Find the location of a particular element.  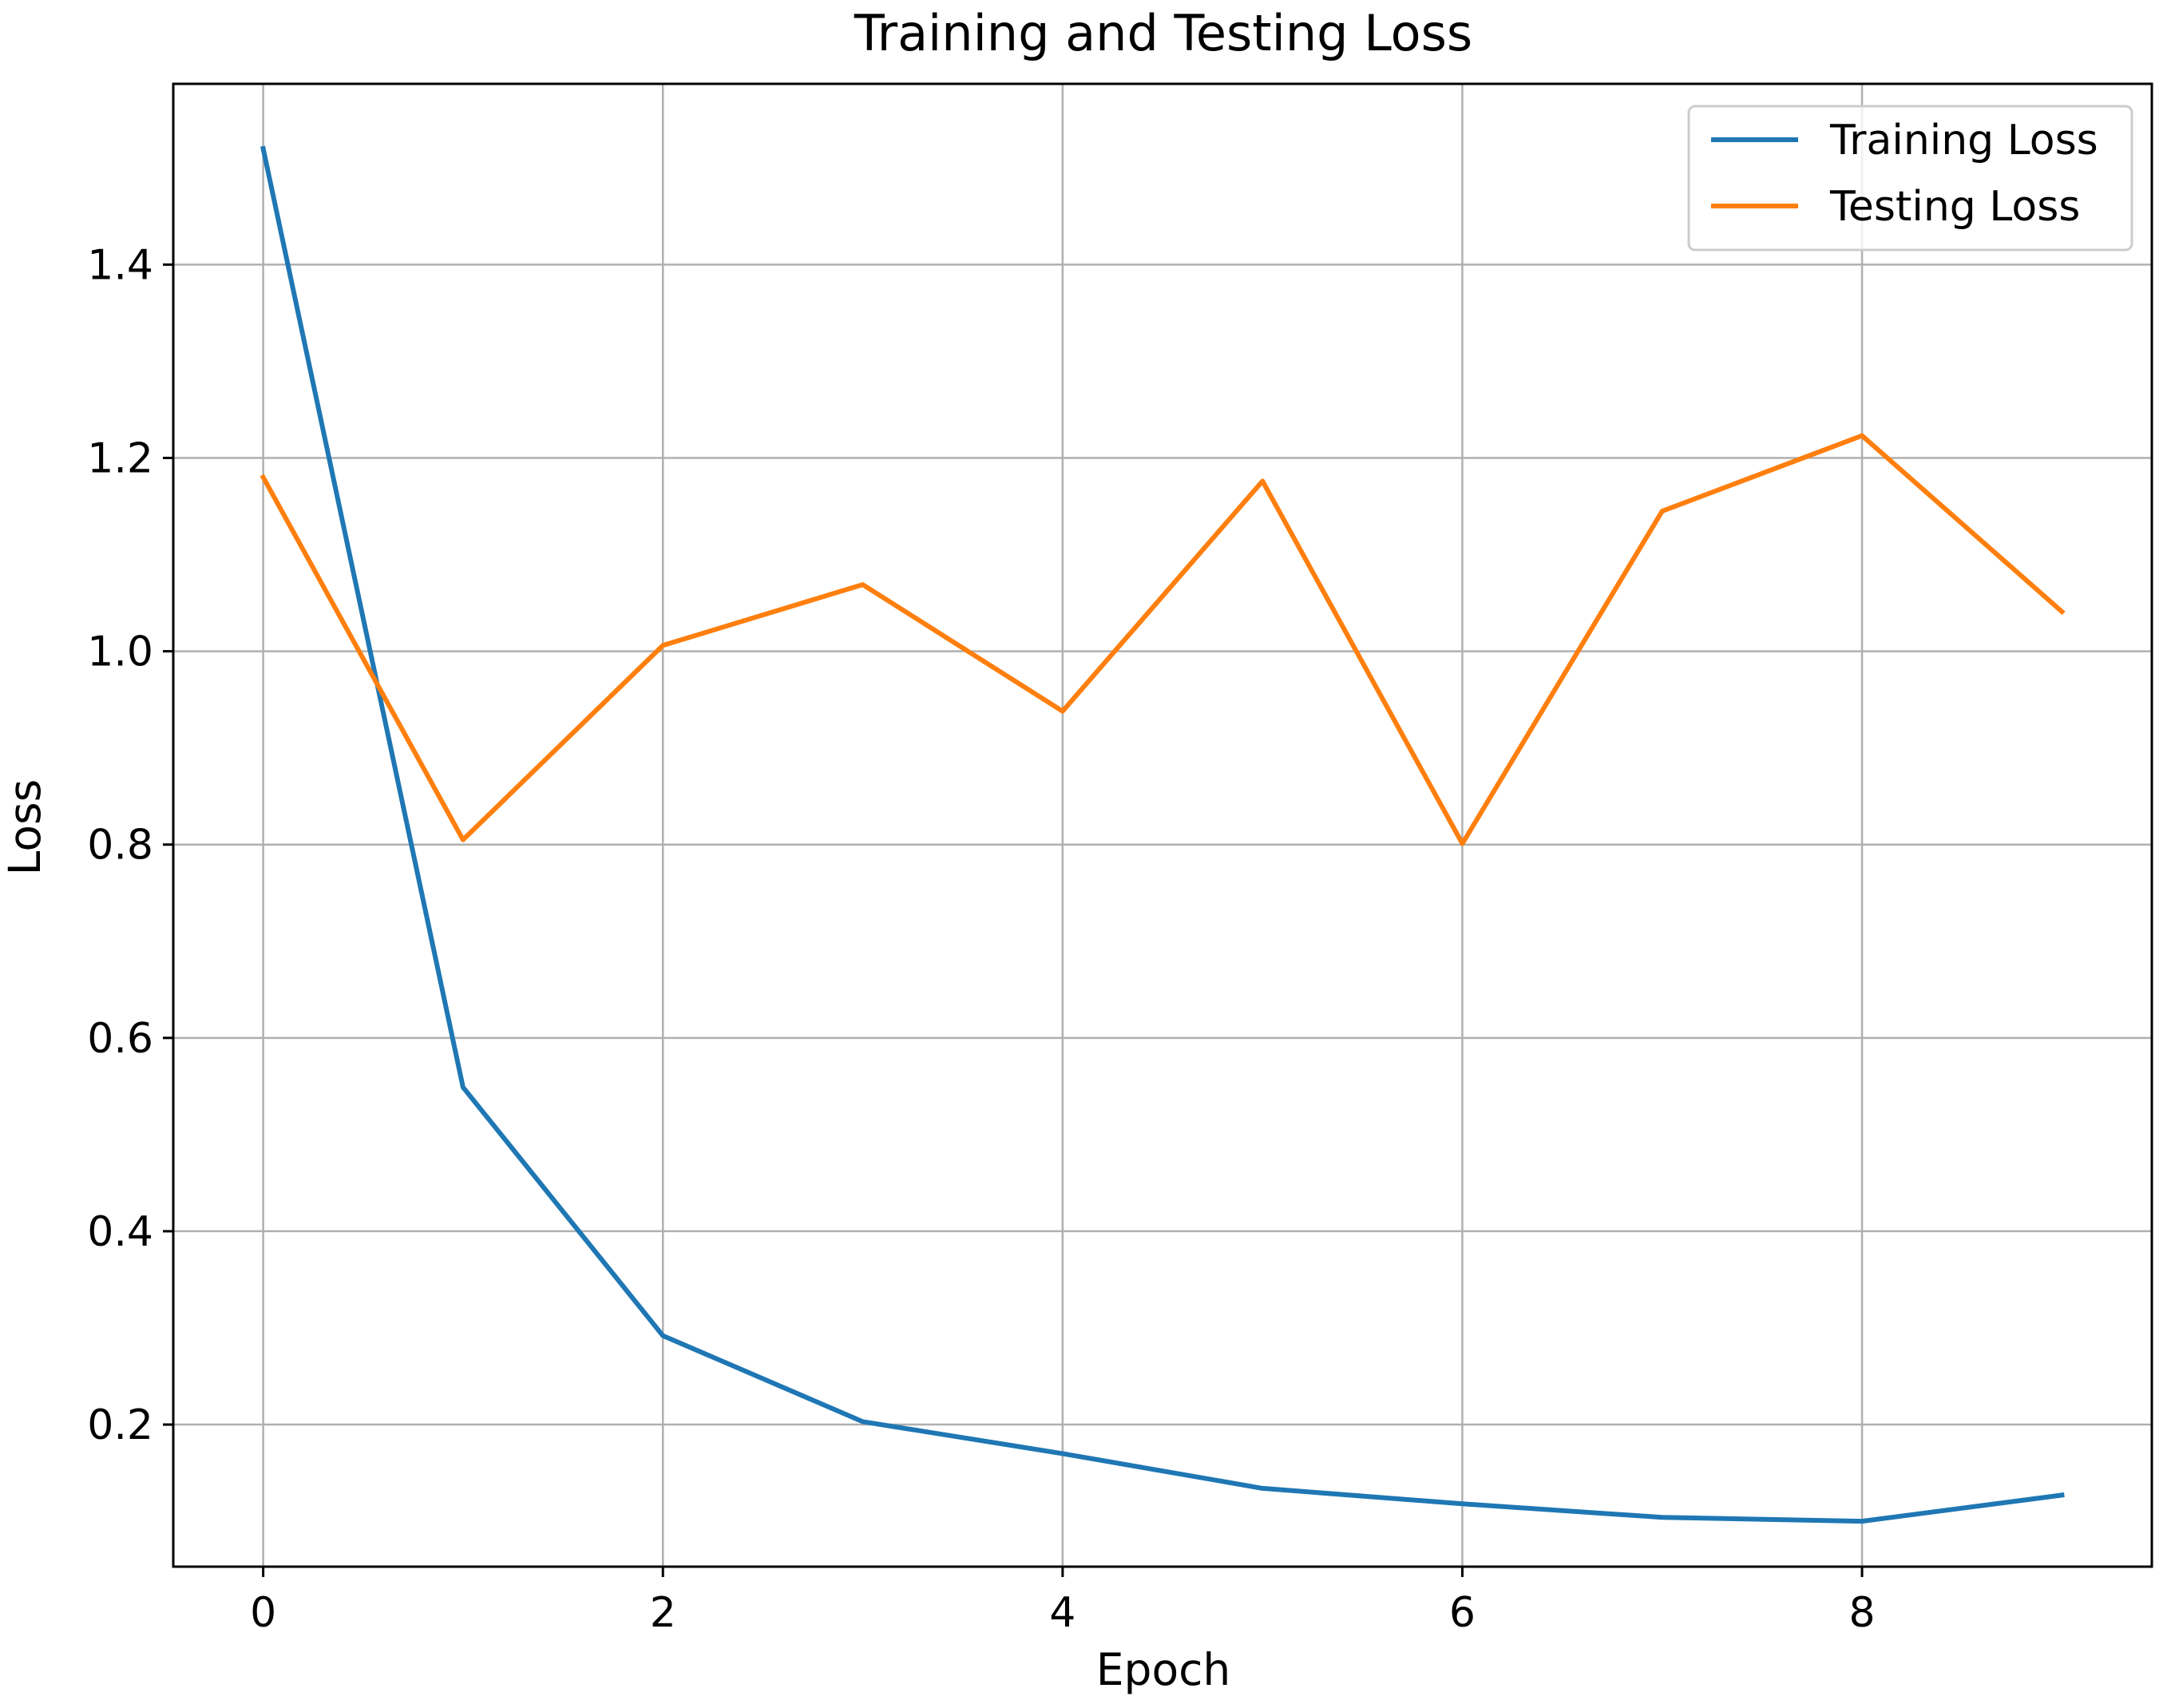

x-axis-label: Epoch is located at coordinates (1163, 1670).